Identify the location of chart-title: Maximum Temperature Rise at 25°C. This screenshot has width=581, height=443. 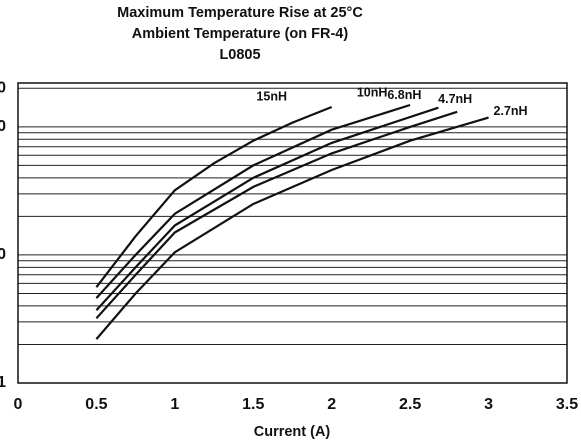
(240, 13).